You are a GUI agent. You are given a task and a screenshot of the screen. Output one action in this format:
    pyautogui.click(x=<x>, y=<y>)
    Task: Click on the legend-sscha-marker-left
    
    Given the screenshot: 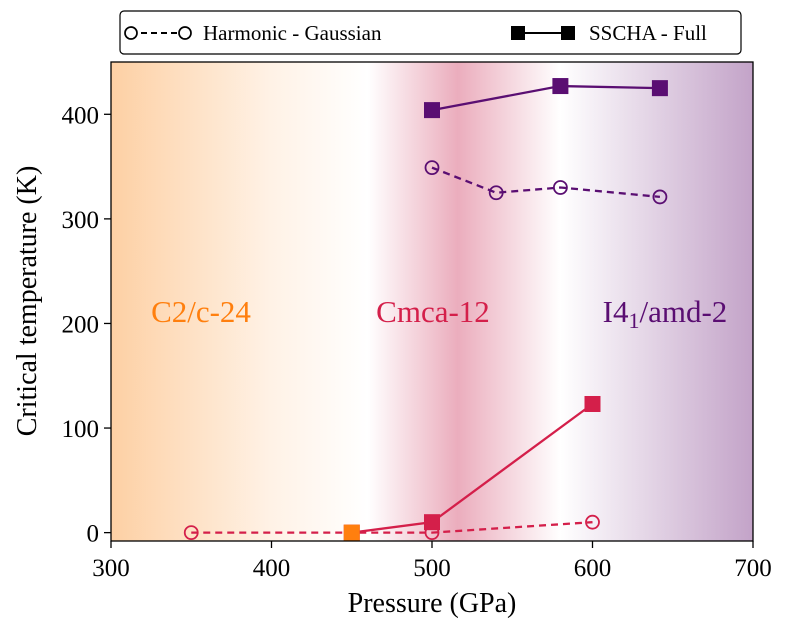 What is the action you would take?
    pyautogui.click(x=518, y=33)
    